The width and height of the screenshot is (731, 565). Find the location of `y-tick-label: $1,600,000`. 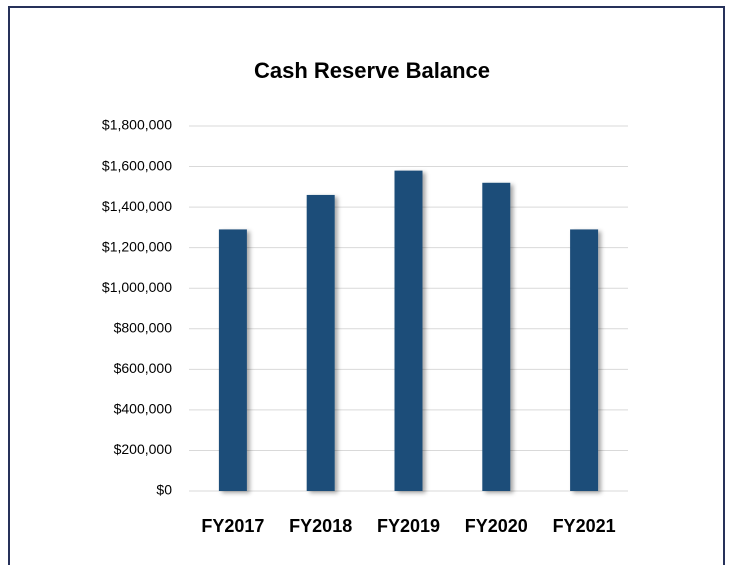

y-tick-label: $1,600,000 is located at coordinates (137, 165).